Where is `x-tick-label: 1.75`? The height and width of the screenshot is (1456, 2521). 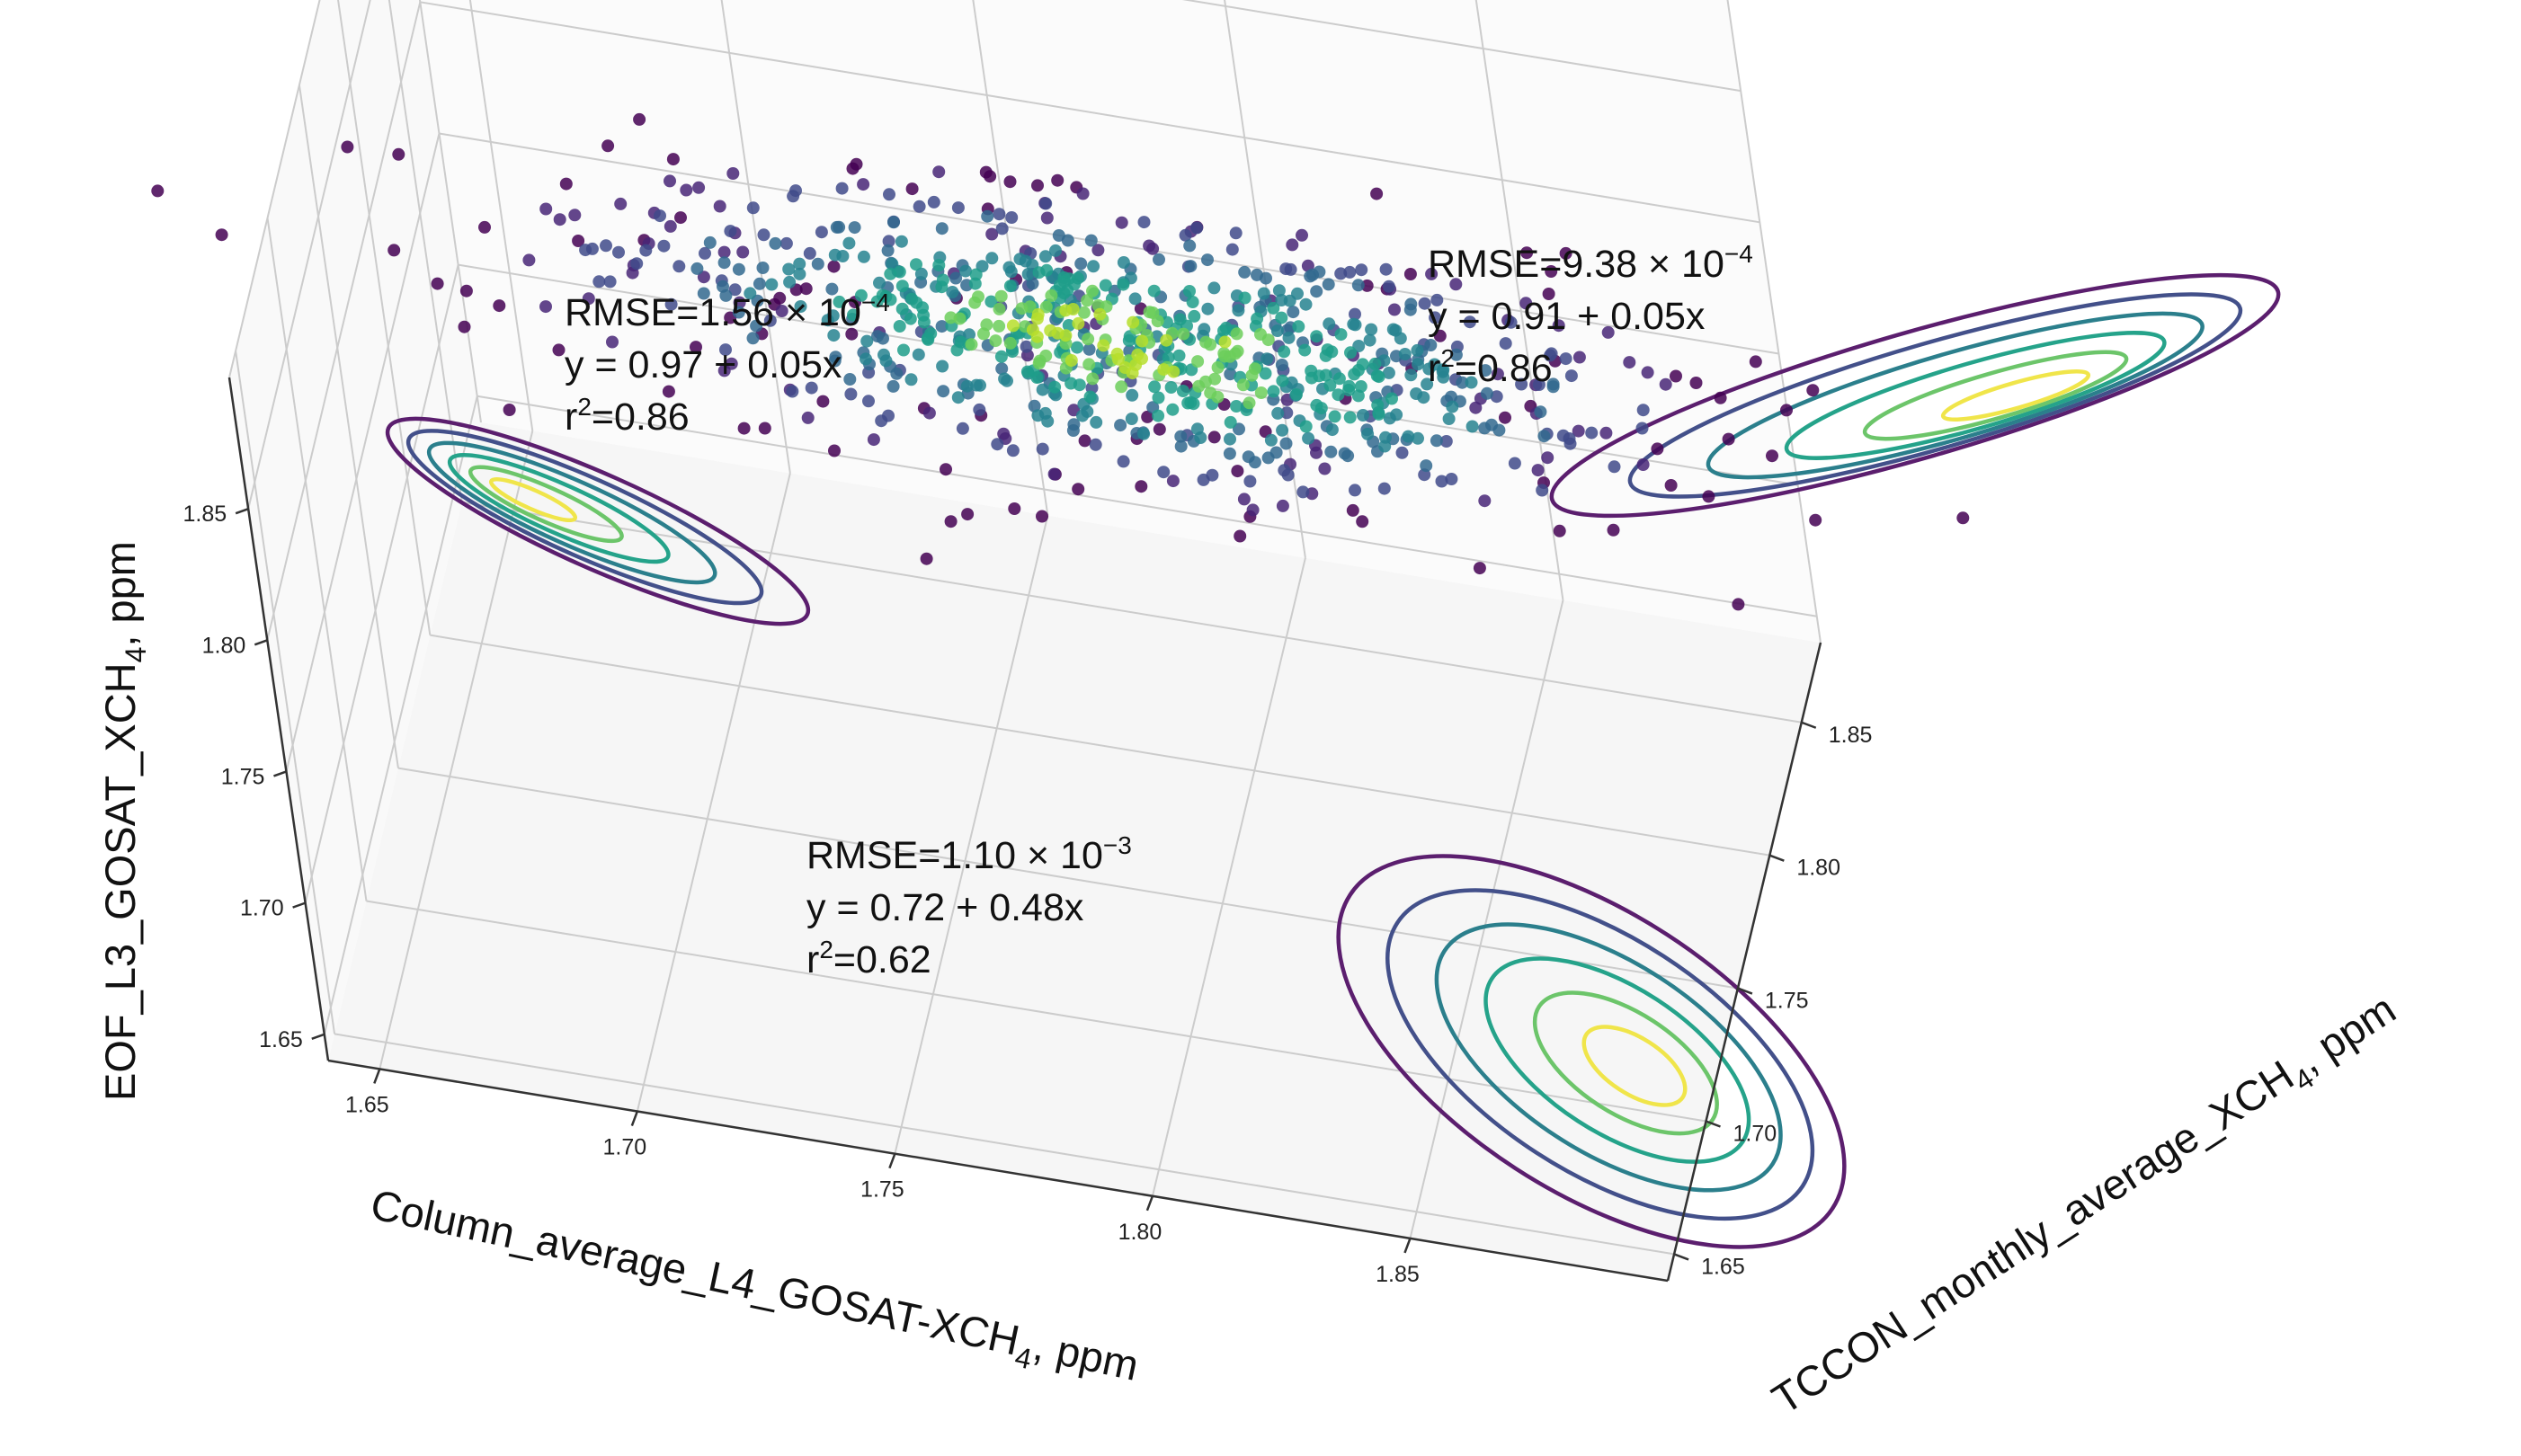 x-tick-label: 1.75 is located at coordinates (882, 1190).